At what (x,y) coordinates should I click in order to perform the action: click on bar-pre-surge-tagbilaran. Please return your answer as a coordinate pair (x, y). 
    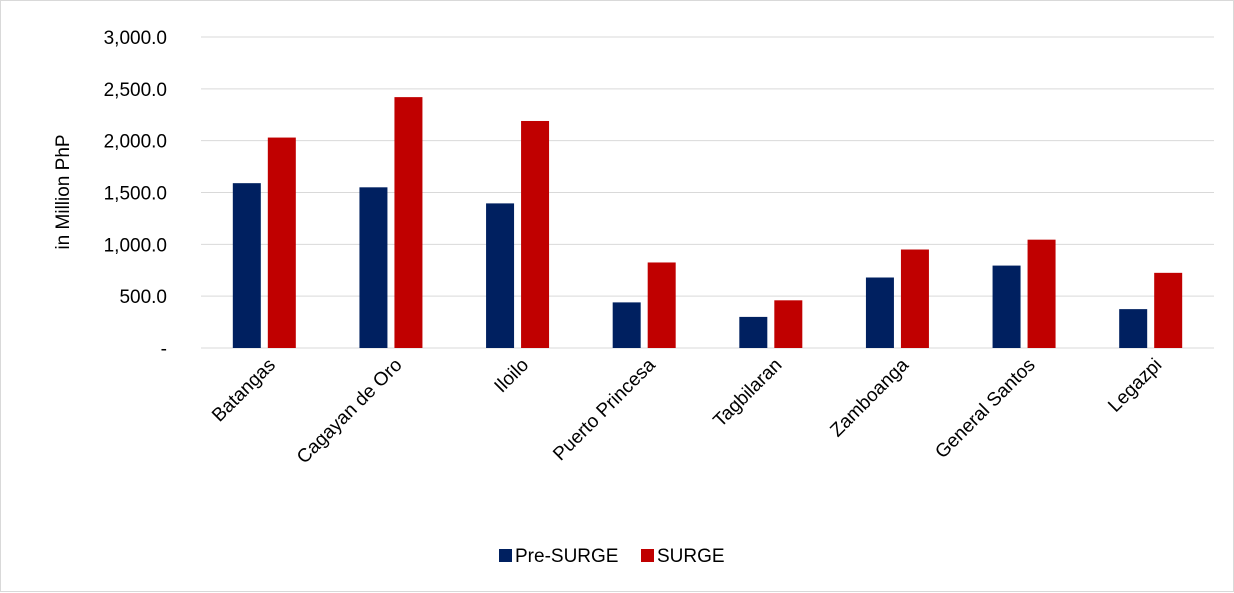
    Looking at the image, I should click on (753, 332).